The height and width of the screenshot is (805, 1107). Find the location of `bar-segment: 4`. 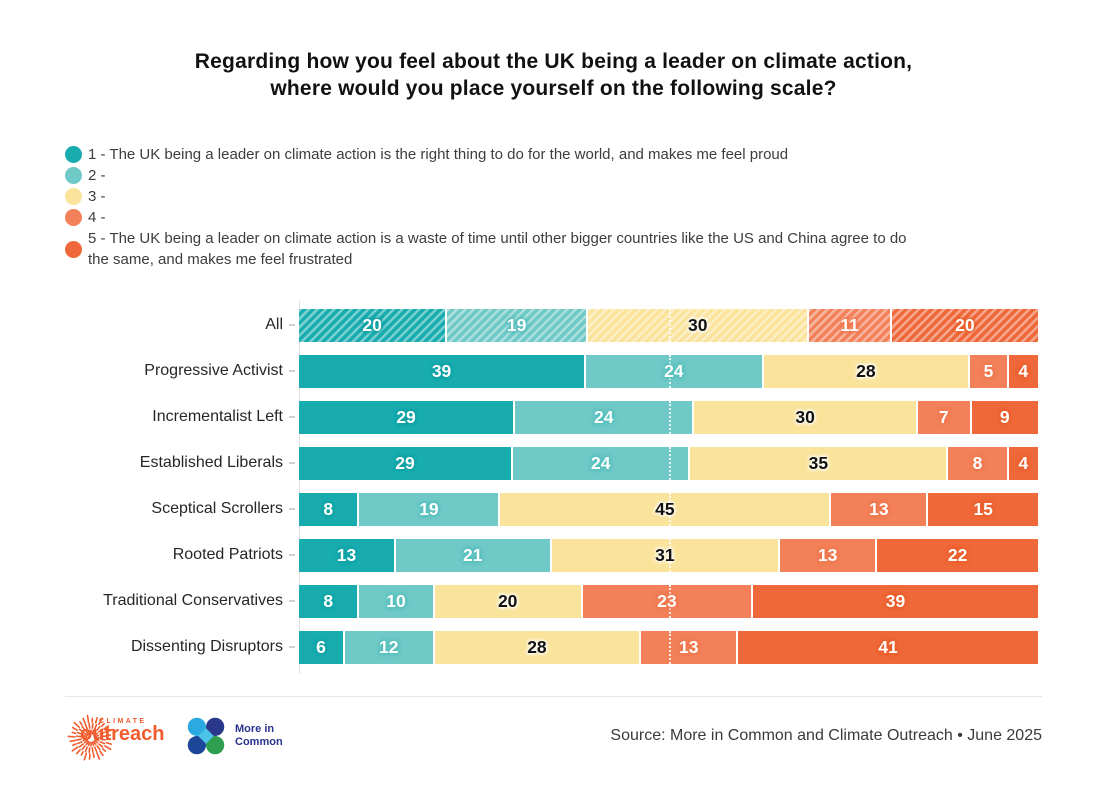

bar-segment: 4 is located at coordinates (1023, 371).